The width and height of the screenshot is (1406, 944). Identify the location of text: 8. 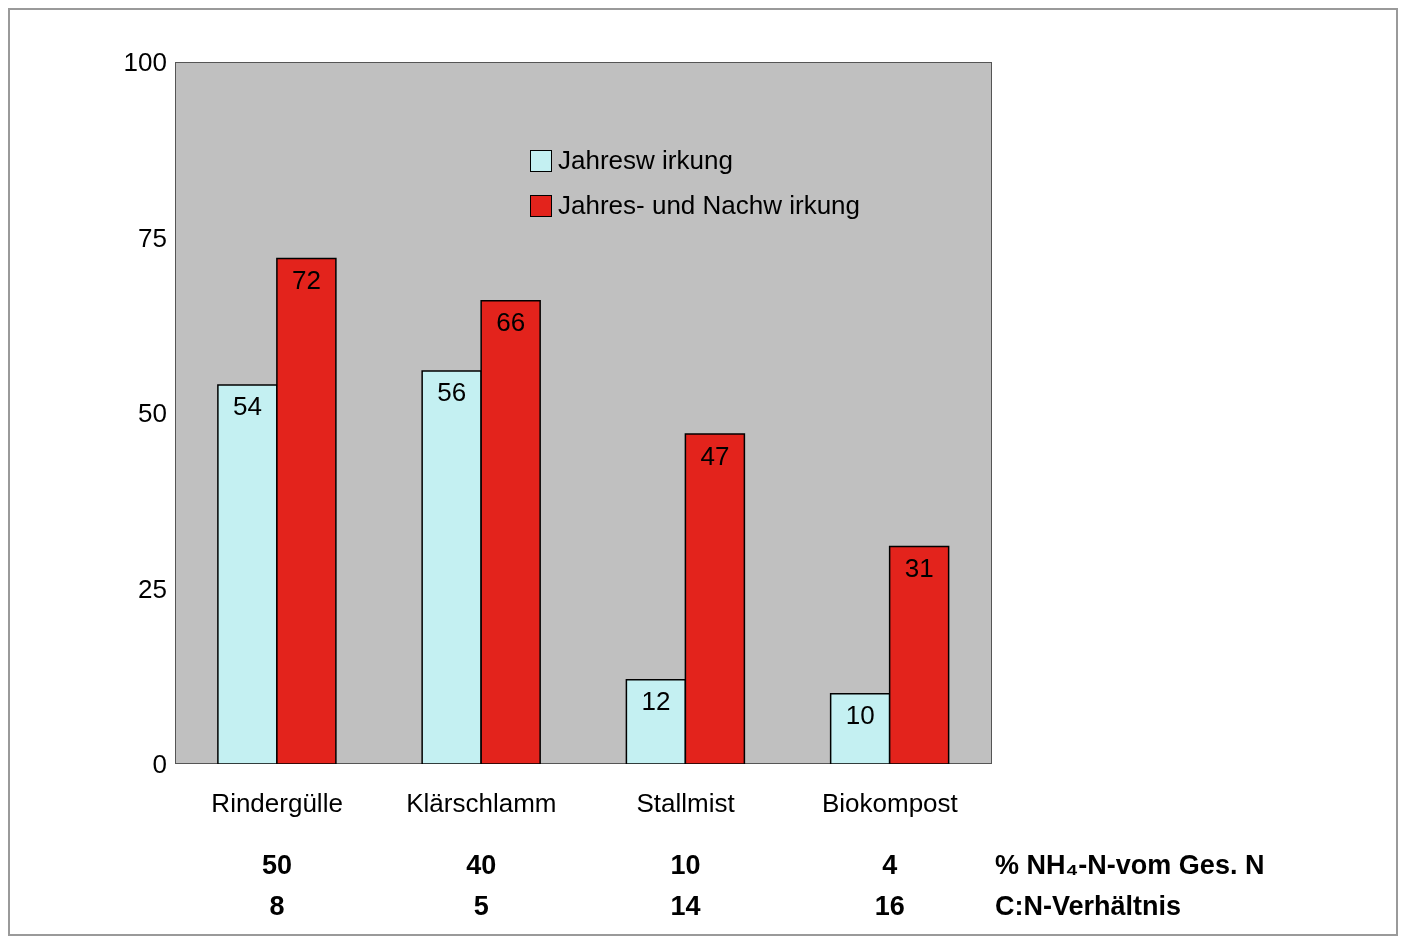
(277, 906).